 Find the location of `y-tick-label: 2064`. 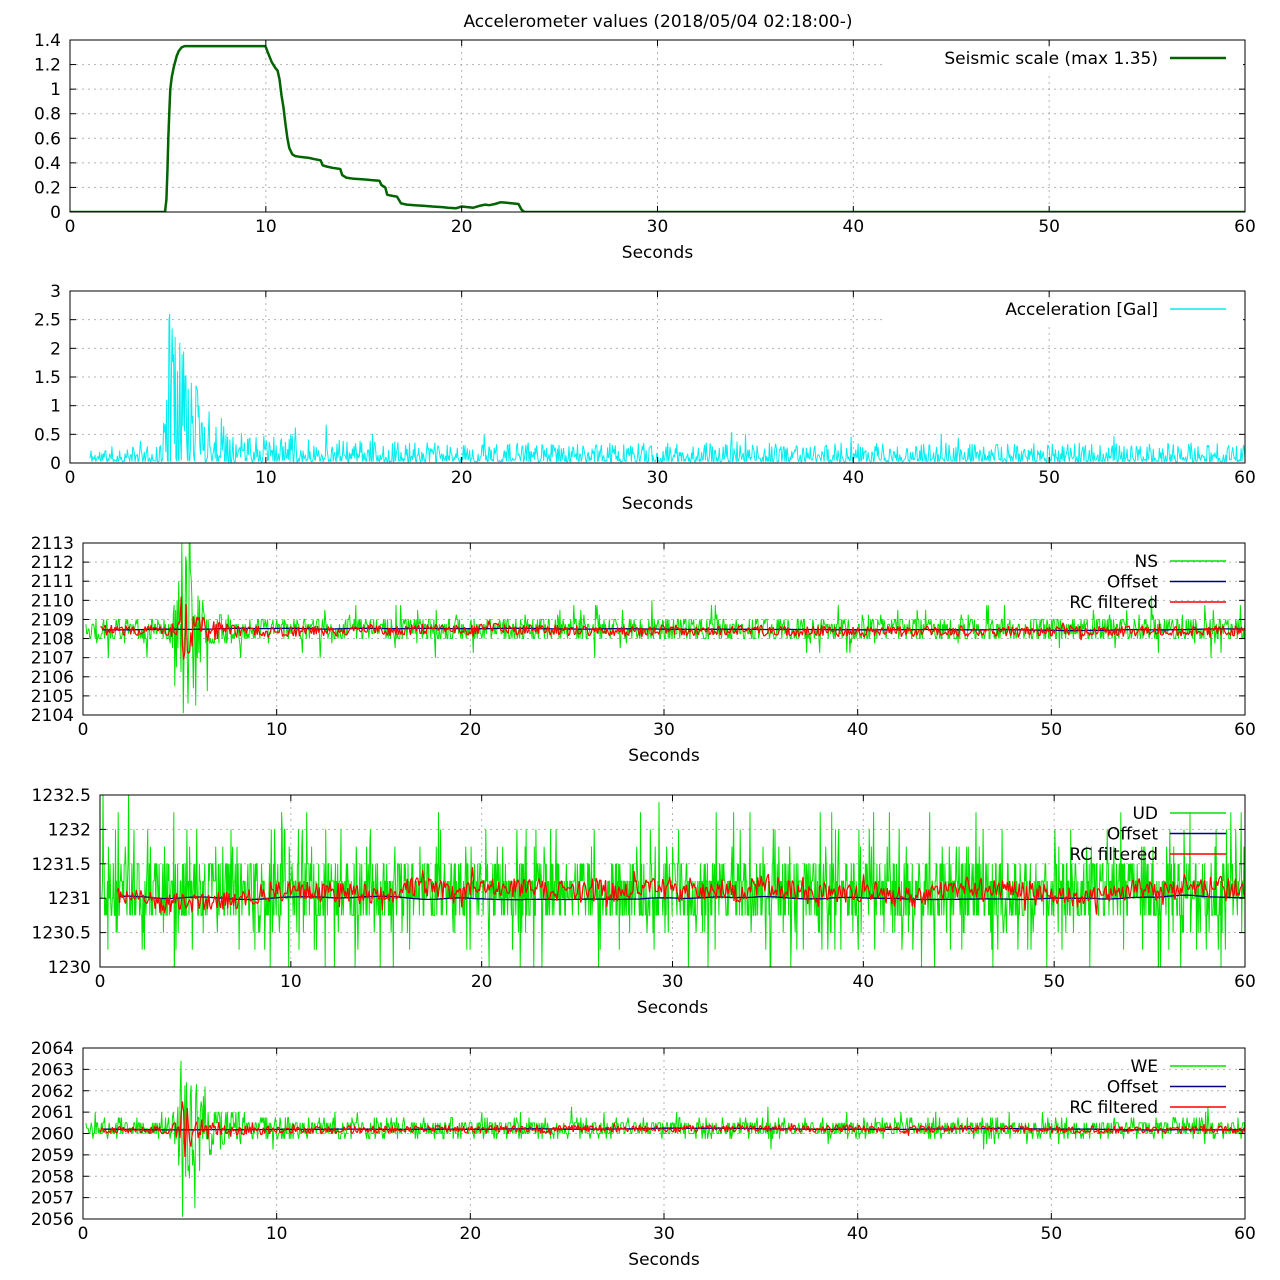

y-tick-label: 2064 is located at coordinates (52, 1049).